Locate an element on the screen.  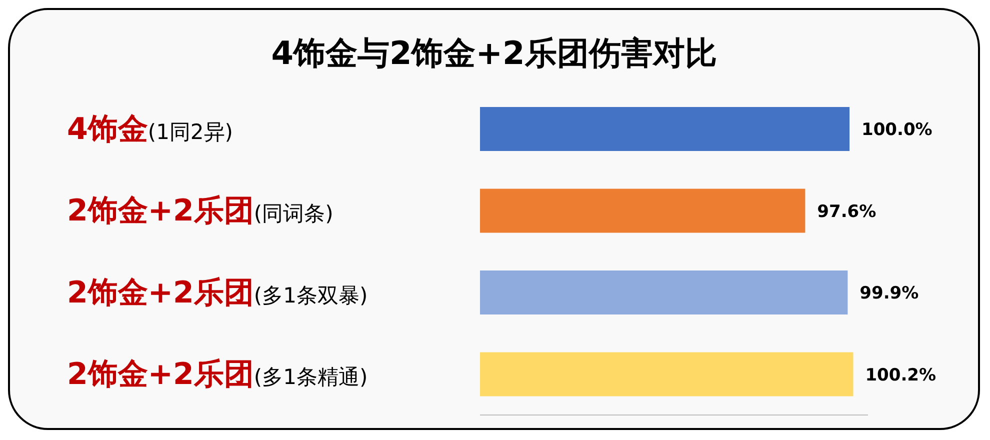
chart-title: 4饰金与2饰金+2乐团伤害对比 is located at coordinates (494, 53).